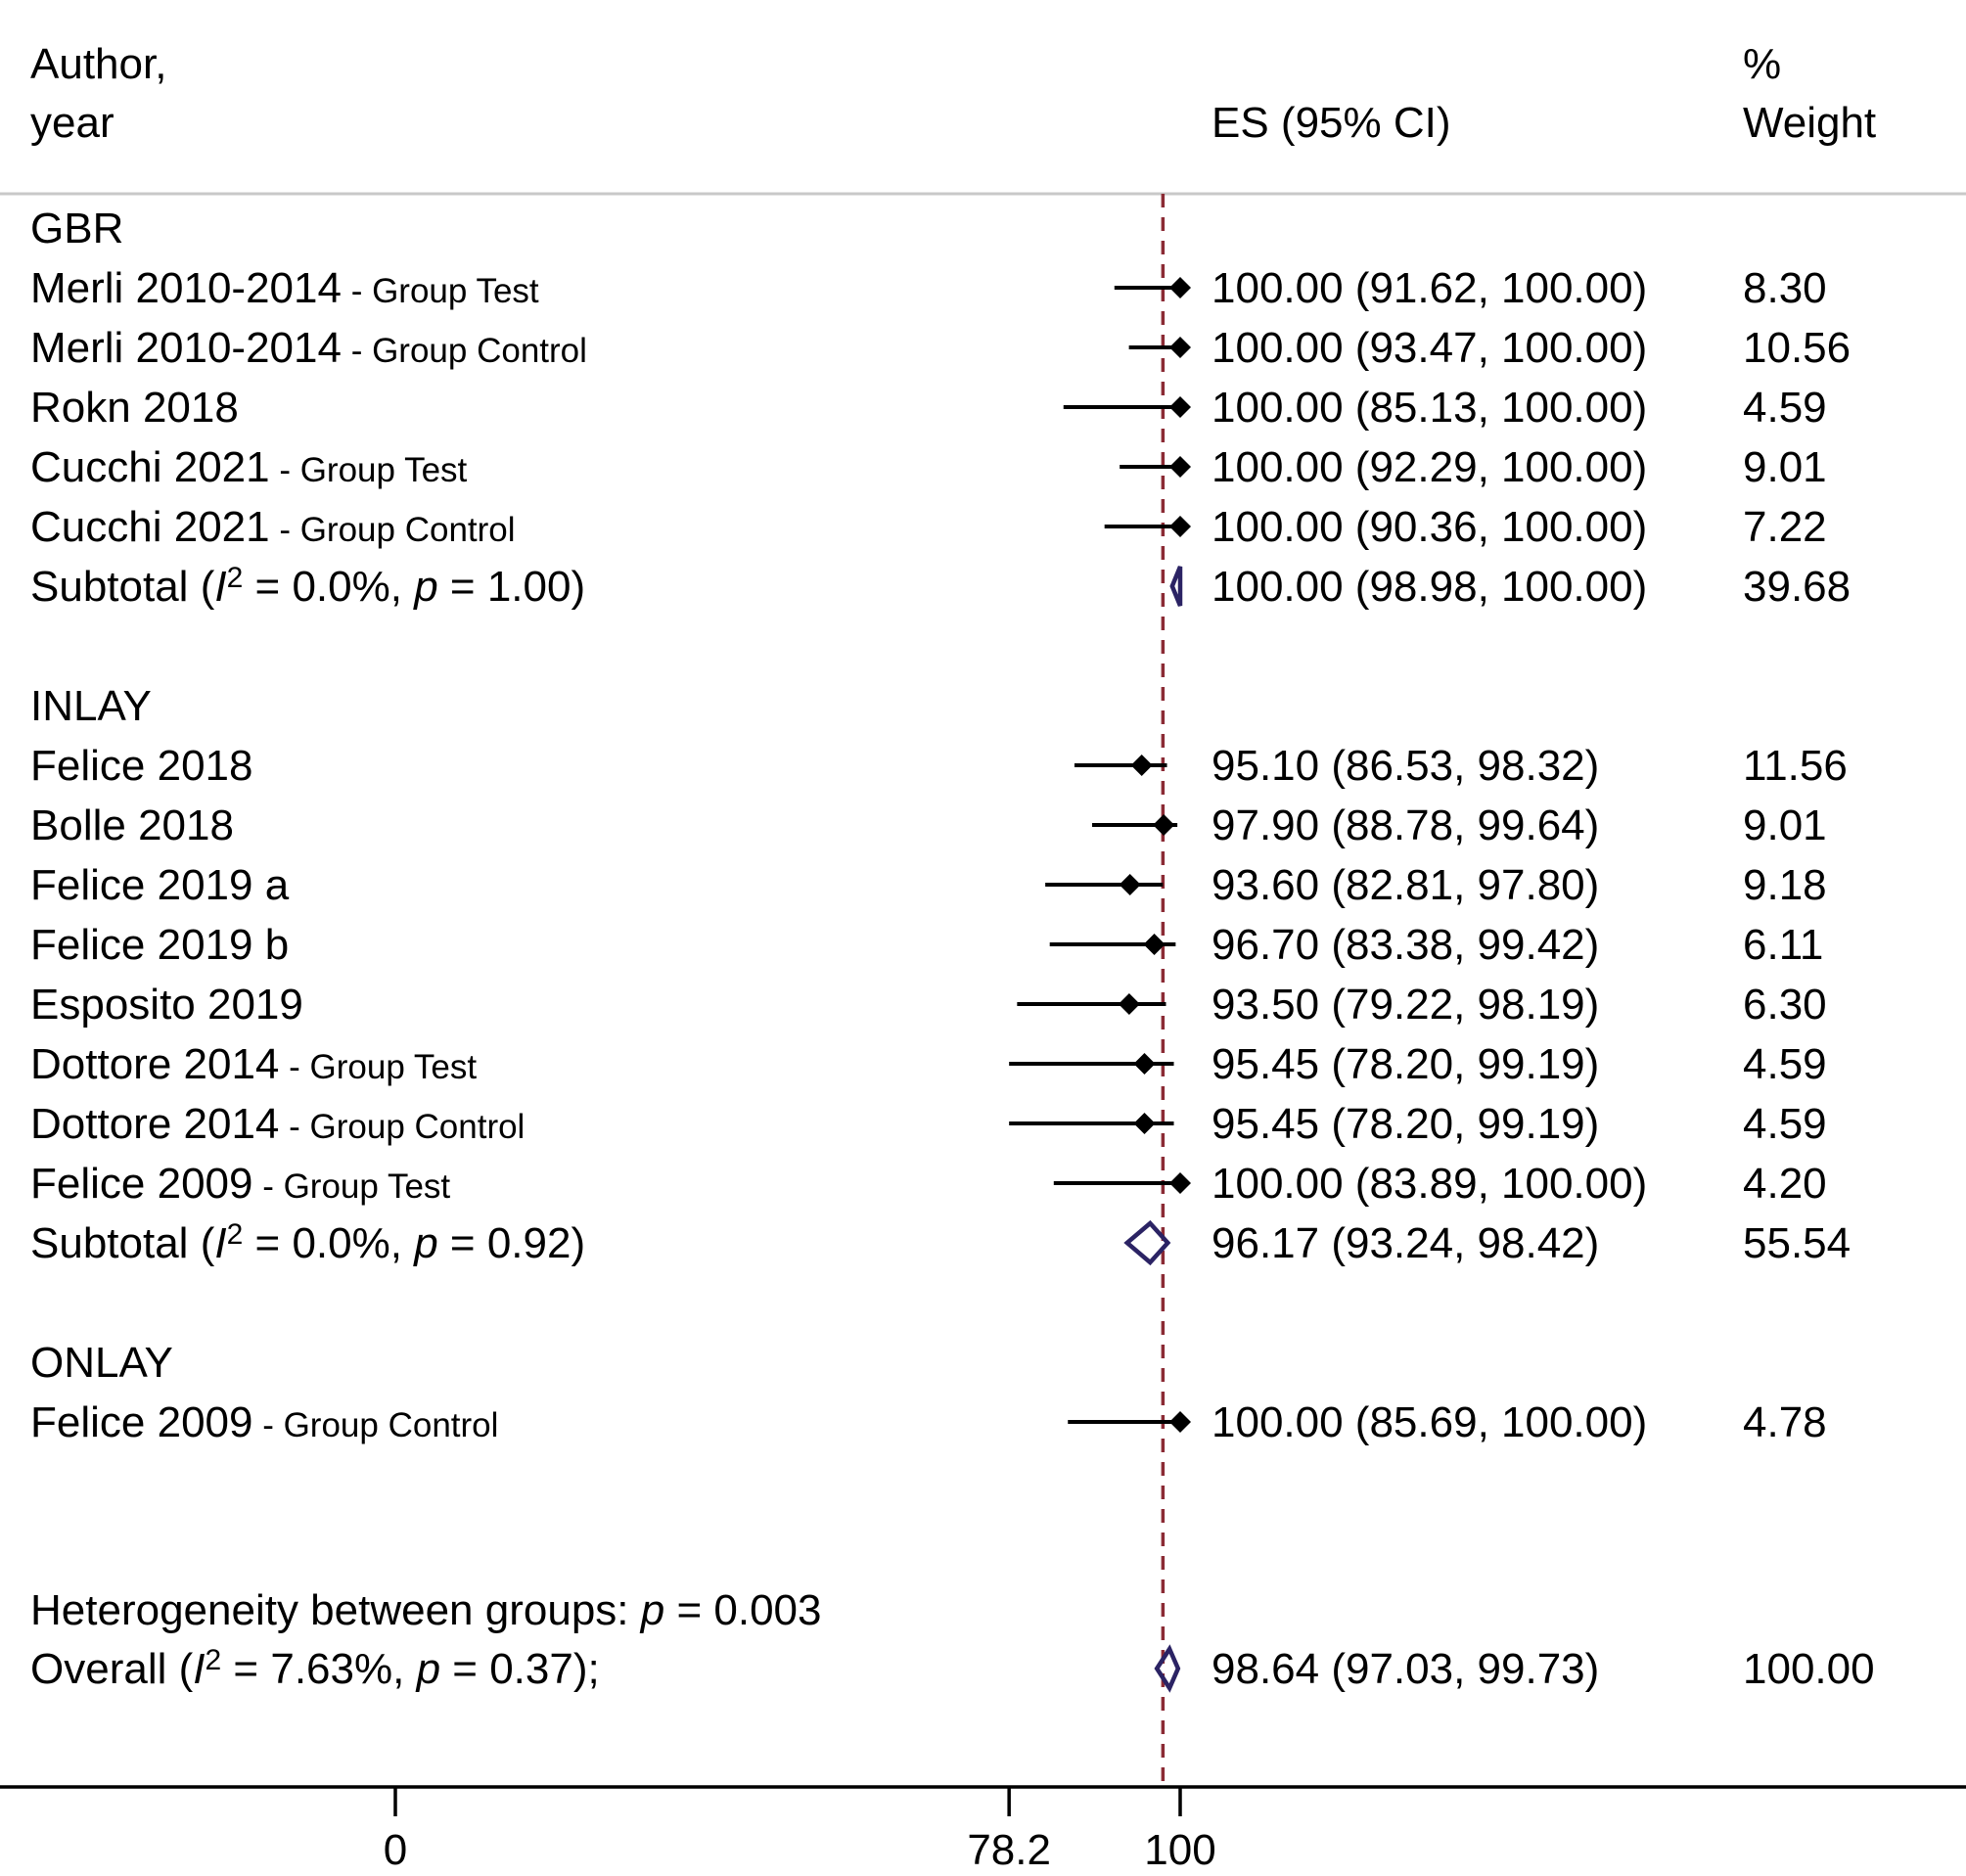  Describe the element at coordinates (1785, 527) in the screenshot. I see `weight-value: 7.22` at that location.